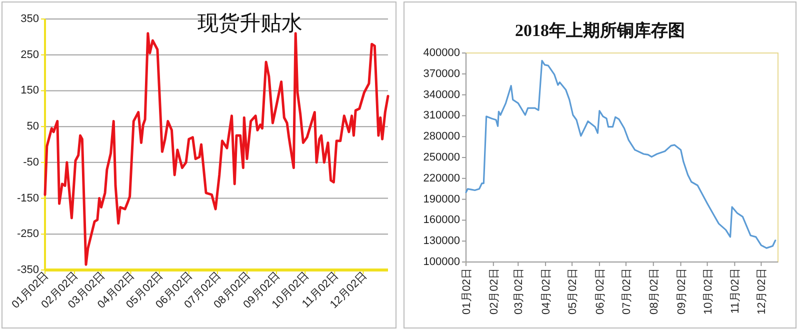 The width and height of the screenshot is (800, 332). What do you see at coordinates (736, 291) in the screenshot?
I see `x-tick-label: 11月02日` at bounding box center [736, 291].